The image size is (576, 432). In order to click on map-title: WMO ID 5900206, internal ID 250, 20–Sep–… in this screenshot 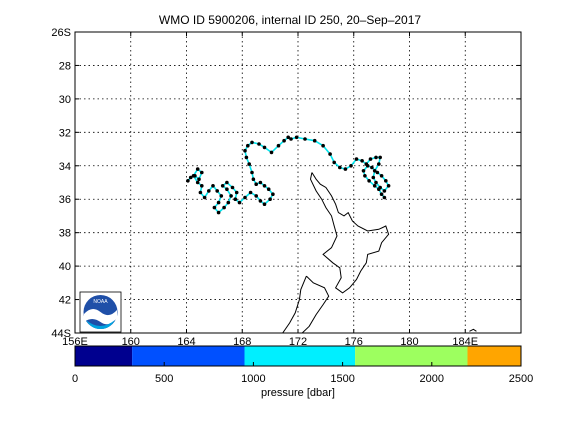, I will do `click(290, 20)`.